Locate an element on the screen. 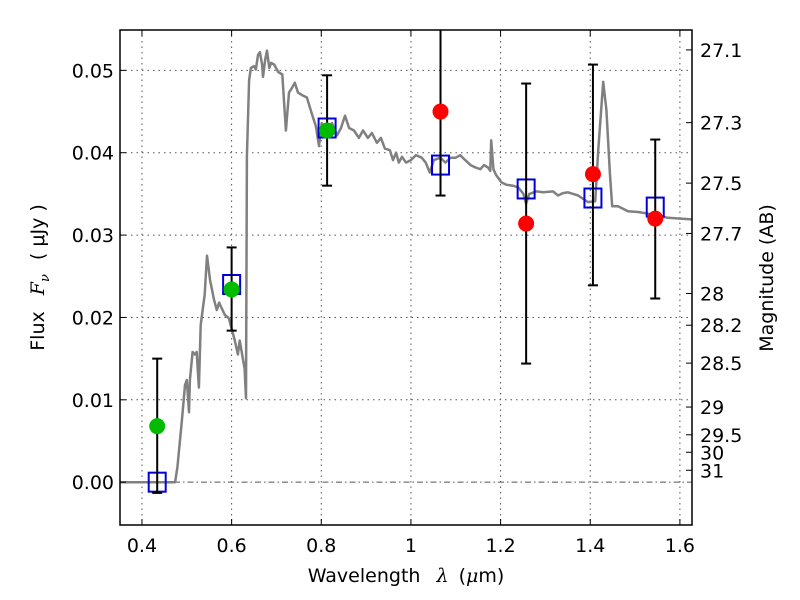 The height and width of the screenshot is (600, 800). x-tick-label: 1 is located at coordinates (411, 546).